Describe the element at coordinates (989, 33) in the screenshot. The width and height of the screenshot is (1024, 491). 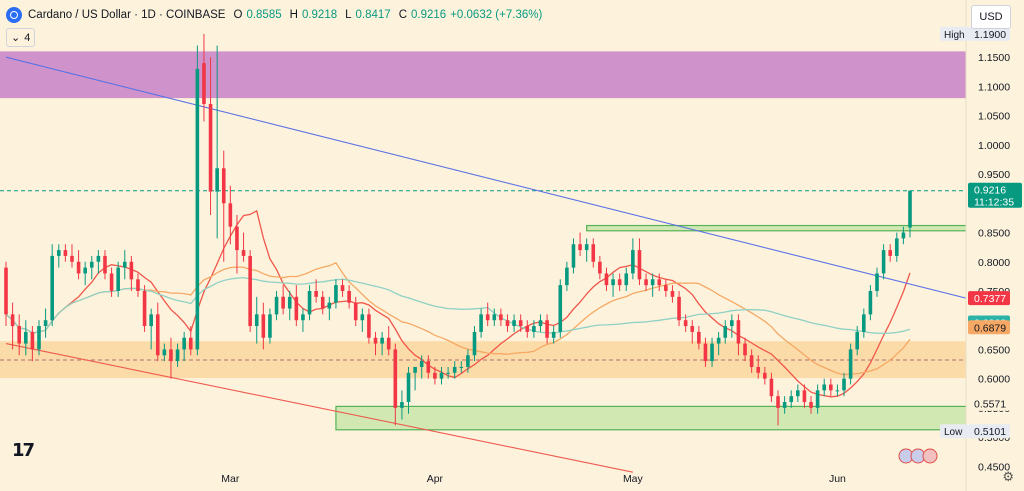
I see `price-tag-high` at that location.